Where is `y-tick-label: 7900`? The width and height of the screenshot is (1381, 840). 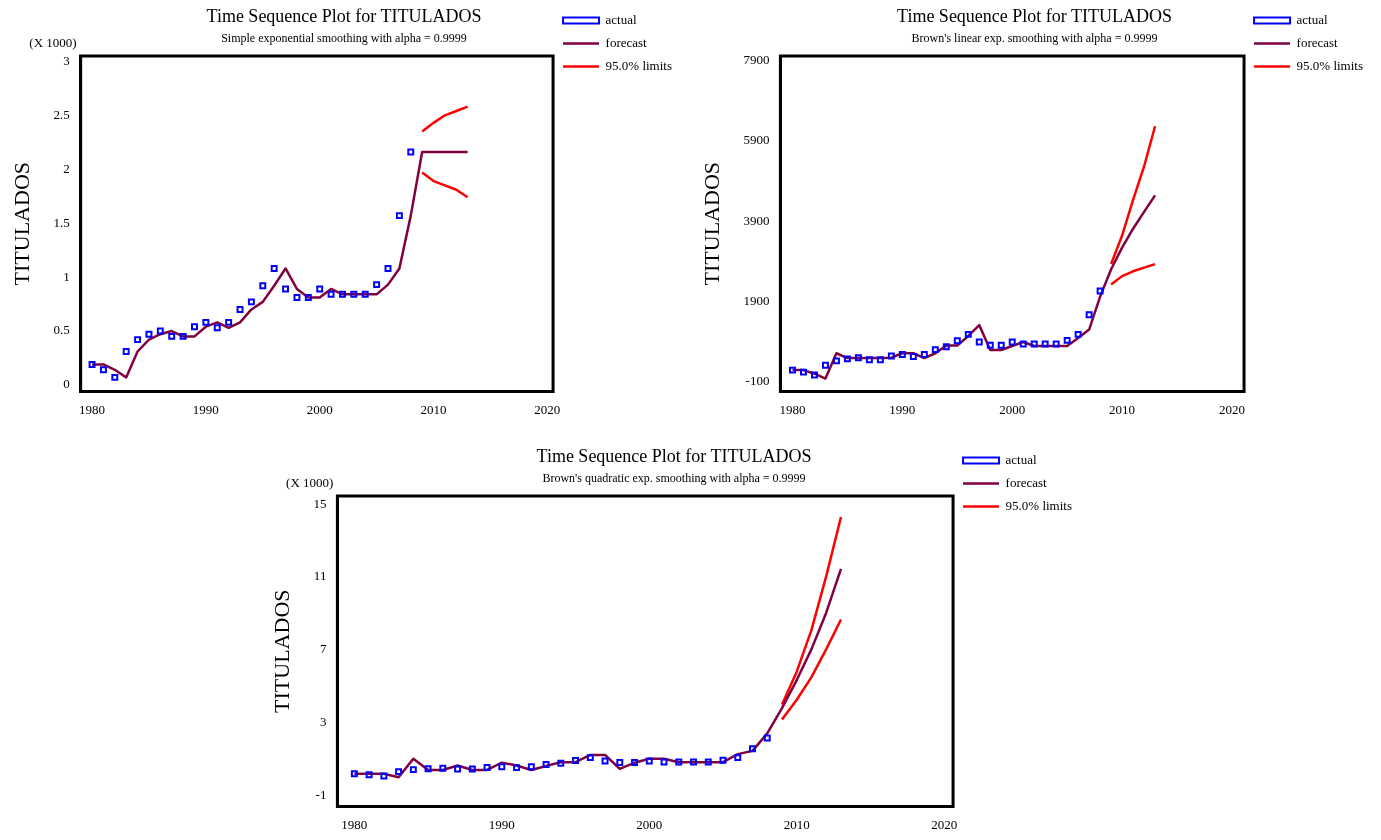 y-tick-label: 7900 is located at coordinates (756, 59).